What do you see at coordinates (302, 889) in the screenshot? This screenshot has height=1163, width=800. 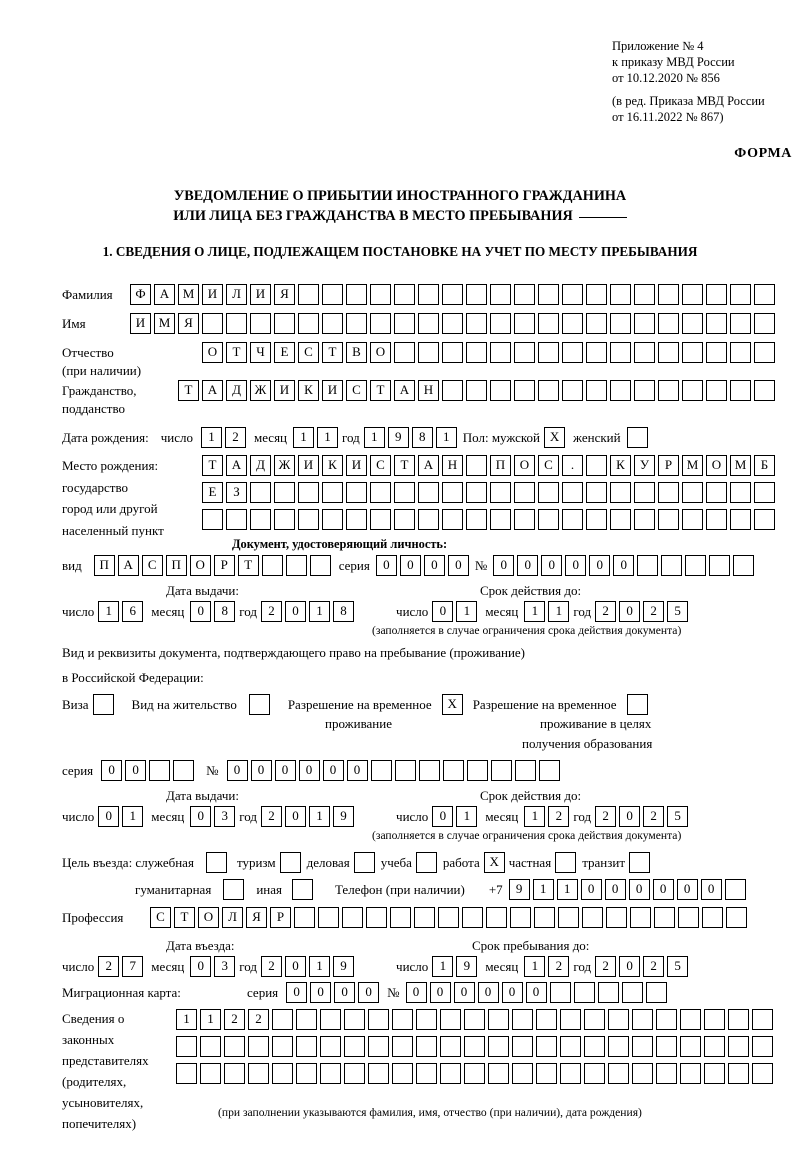 I see `purpose-other-checkbox` at bounding box center [302, 889].